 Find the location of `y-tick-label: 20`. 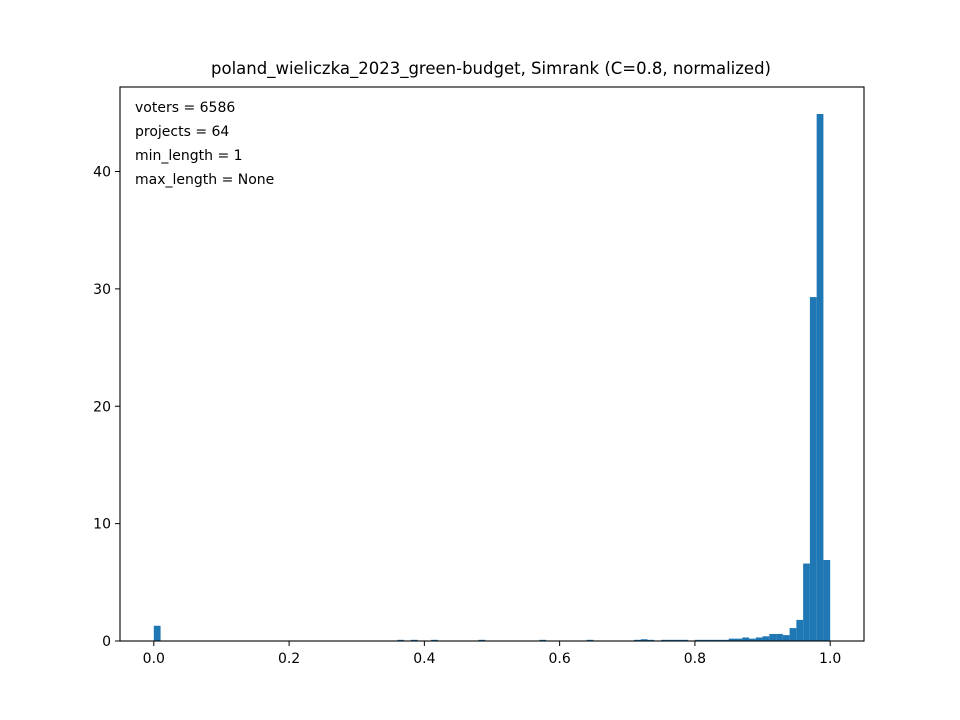

y-tick-label: 20 is located at coordinates (102, 407).